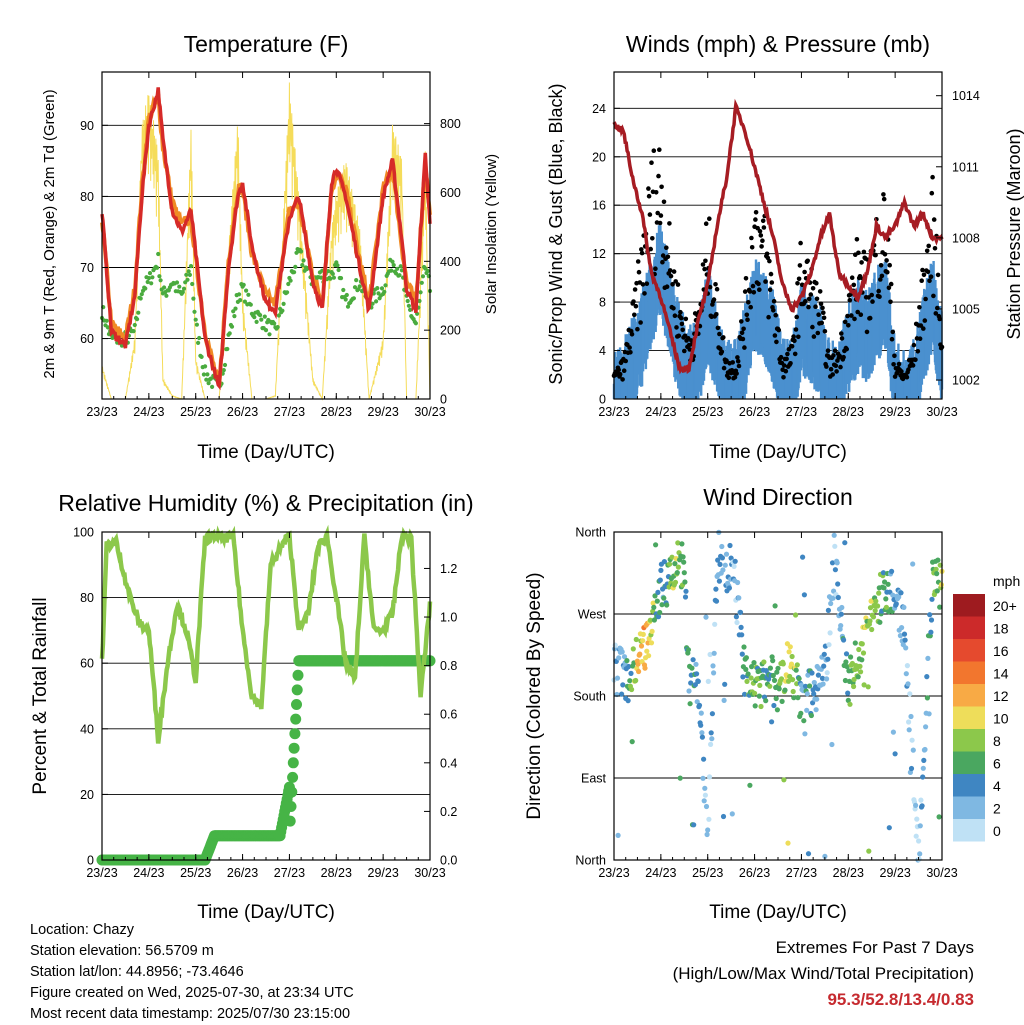 The width and height of the screenshot is (1024, 1025). Describe the element at coordinates (966, 96) in the screenshot. I see `winds-y2tick-label: 1014` at that location.